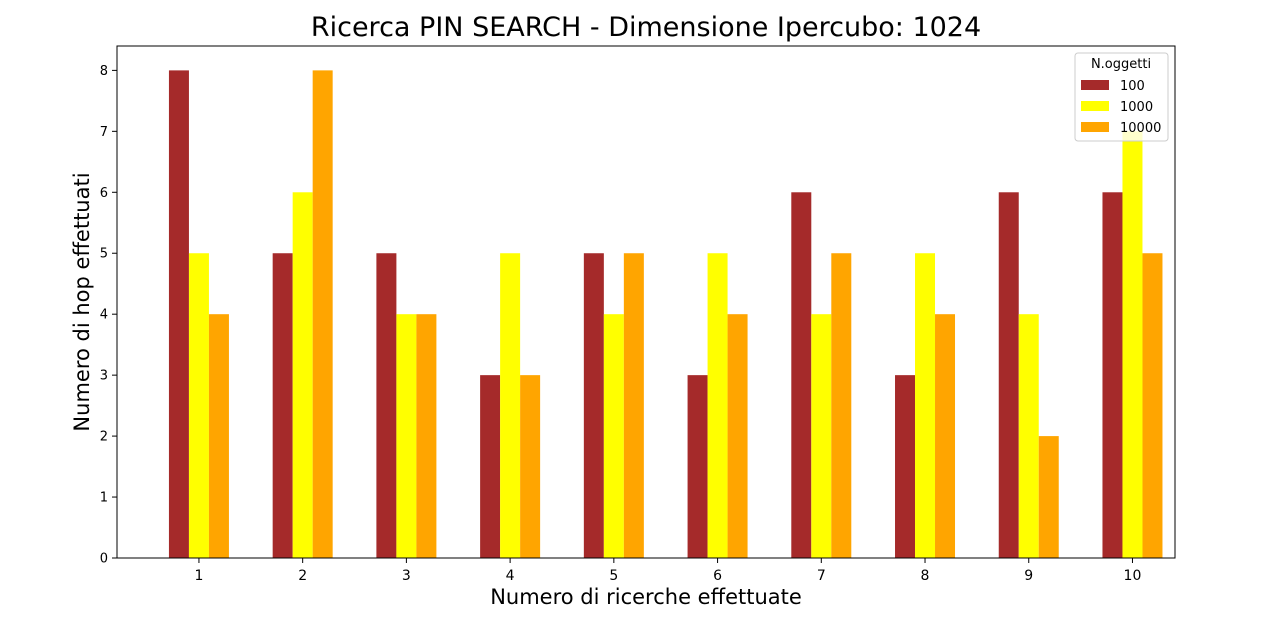 The image size is (1274, 626). I want to click on x-tick-label: 2, so click(302, 576).